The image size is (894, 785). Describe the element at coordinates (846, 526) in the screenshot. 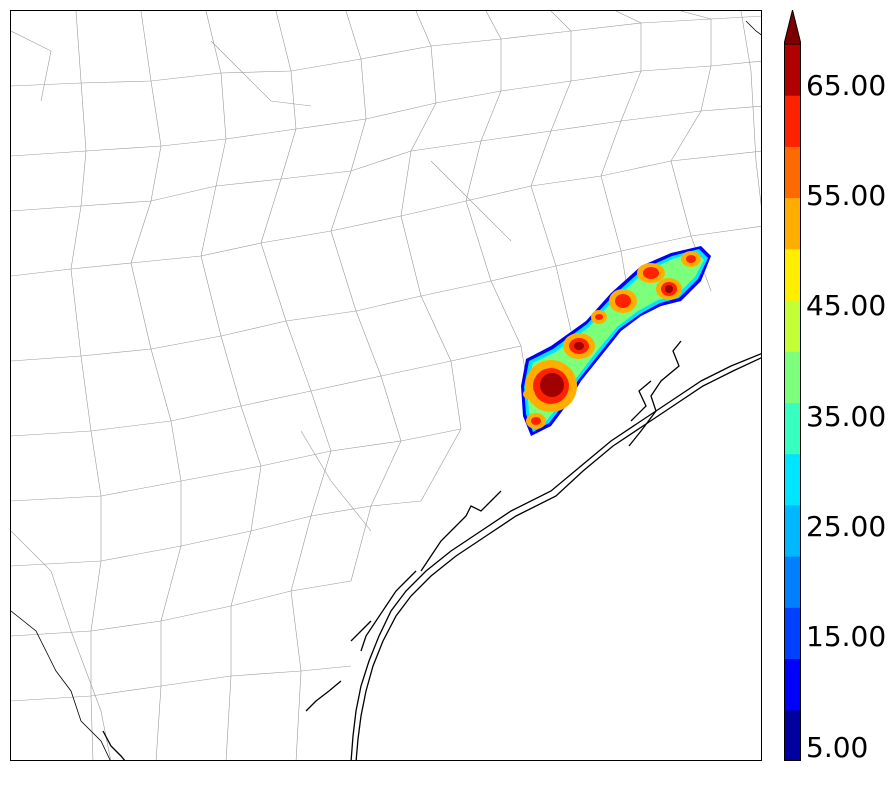

I see `colorbar-label-25: 25.00` at that location.